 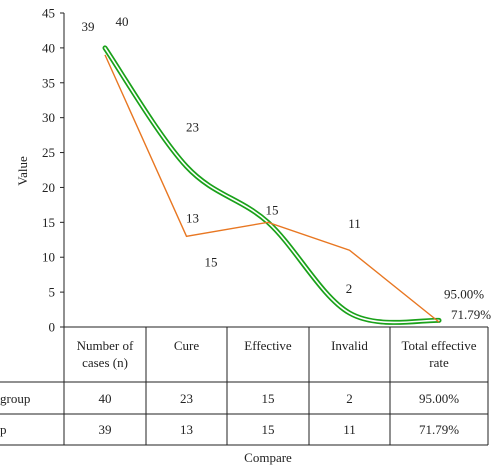 I want to click on category-label: cases (n), so click(x=105, y=362).